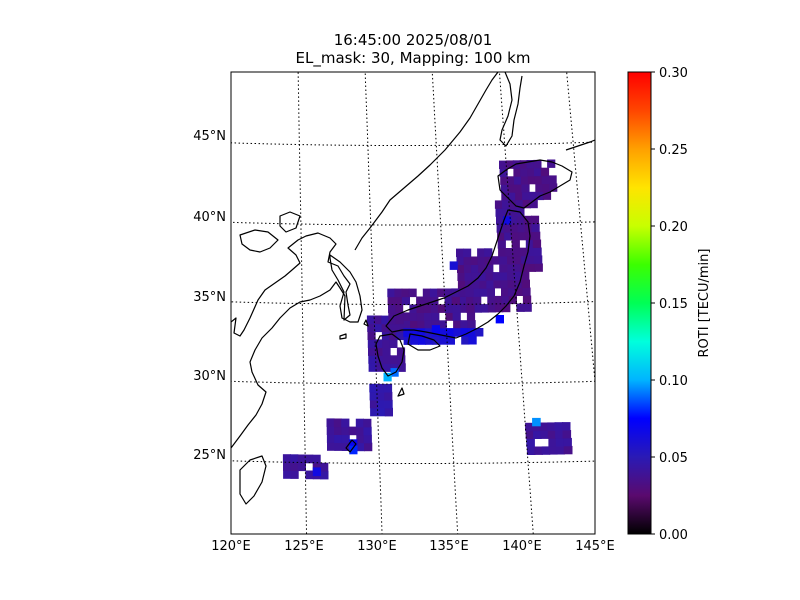 The width and height of the screenshot is (800, 600). Describe the element at coordinates (673, 535) in the screenshot. I see `colorbar-tick-label: 0.00` at that location.